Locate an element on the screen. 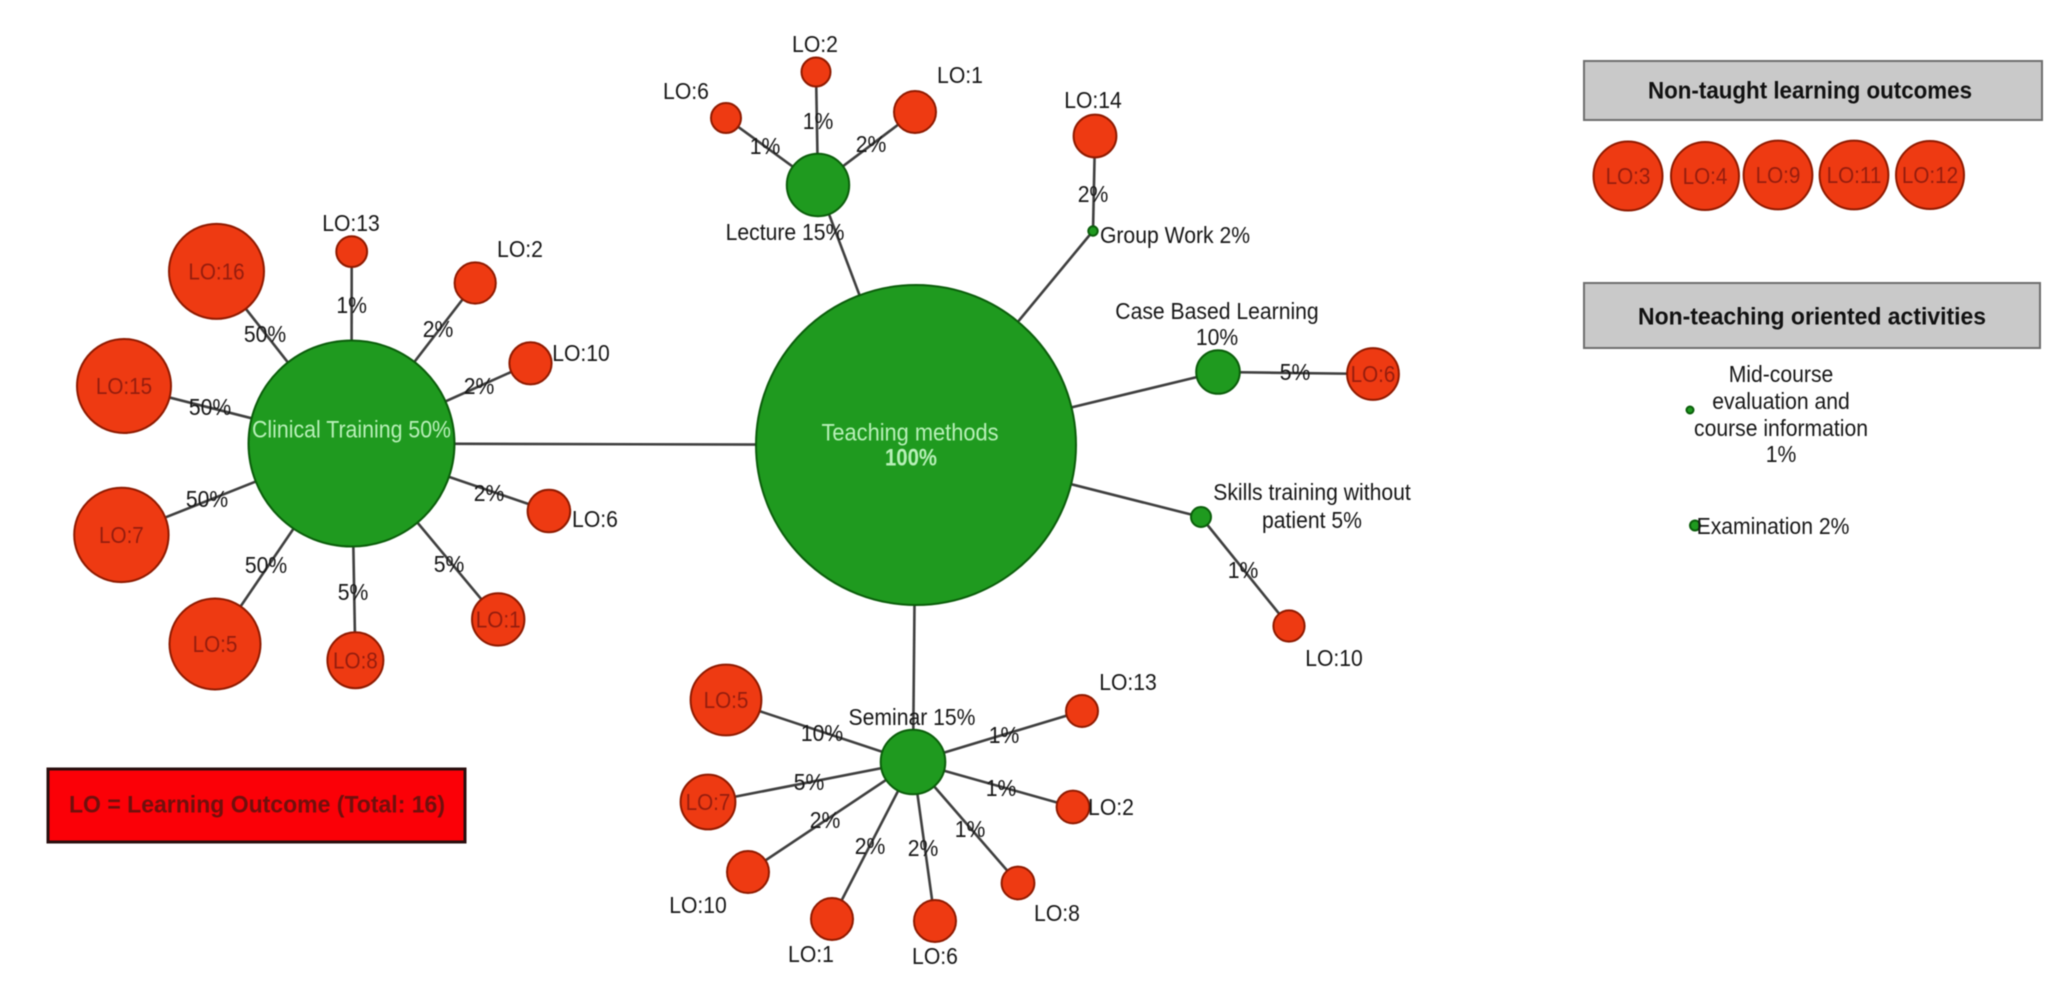 This screenshot has height=1001, width=2059. svg-text: Case Based Learning is located at coordinates (1216, 311).